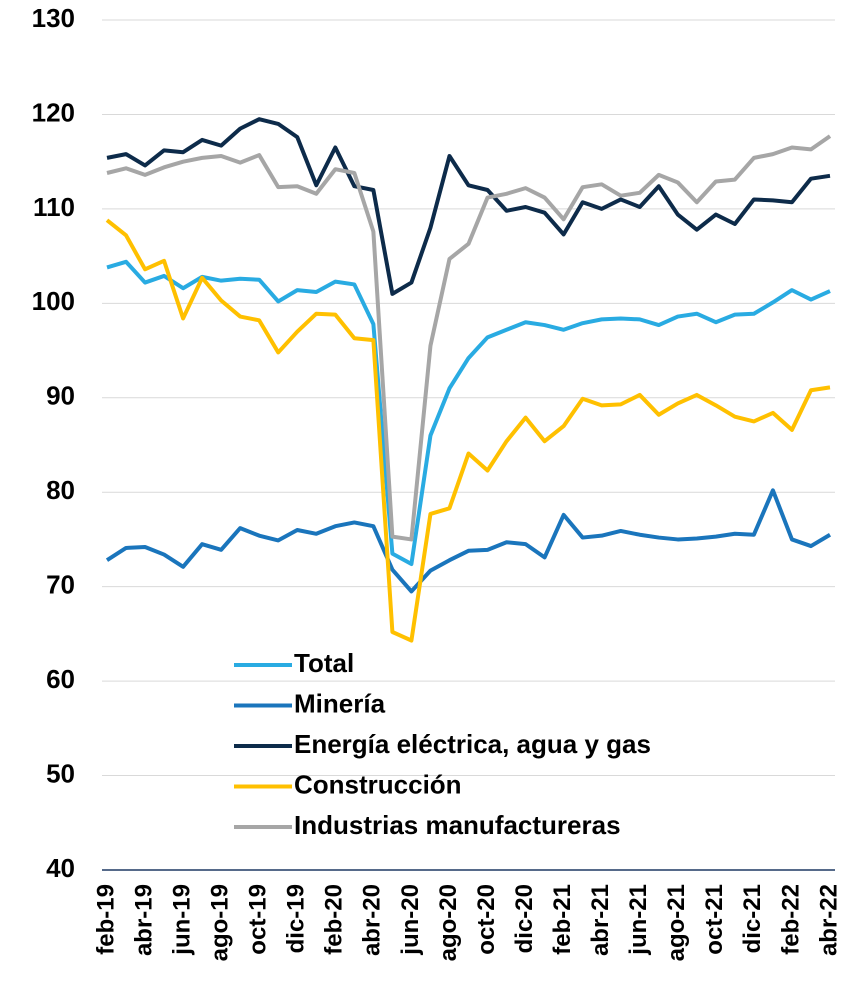 The height and width of the screenshot is (1002, 844). What do you see at coordinates (600, 920) in the screenshot?
I see `x-tick-label: abr-21` at bounding box center [600, 920].